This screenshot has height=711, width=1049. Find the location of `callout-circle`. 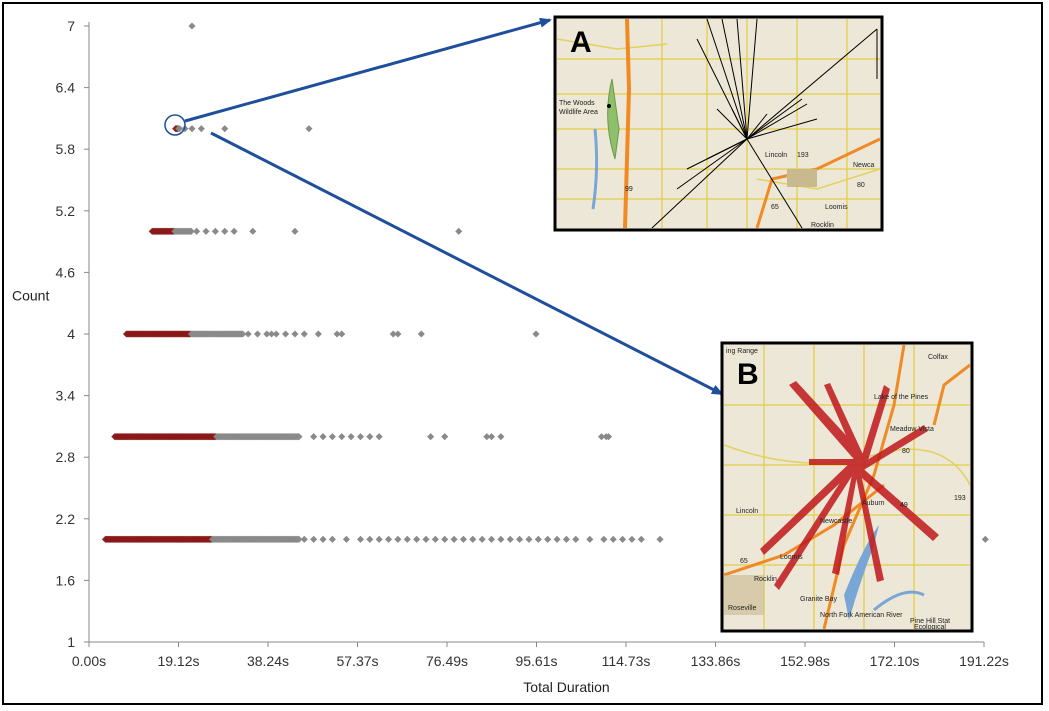

callout-circle is located at coordinates (175, 125).